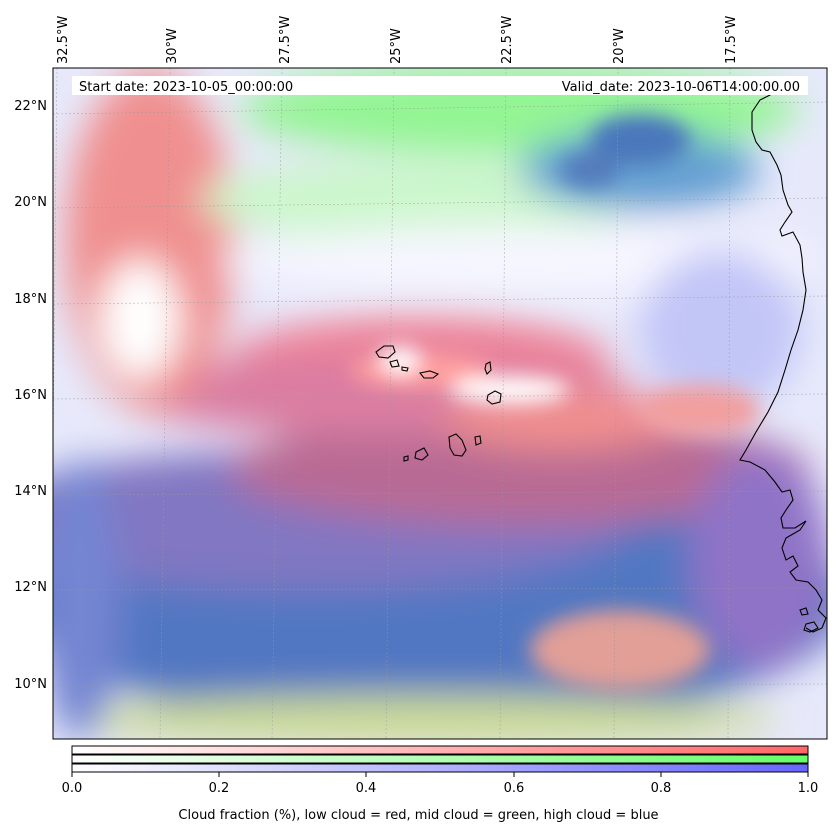 The height and width of the screenshot is (836, 837). What do you see at coordinates (30, 202) in the screenshot?
I see `lat-label: 20°N` at bounding box center [30, 202].